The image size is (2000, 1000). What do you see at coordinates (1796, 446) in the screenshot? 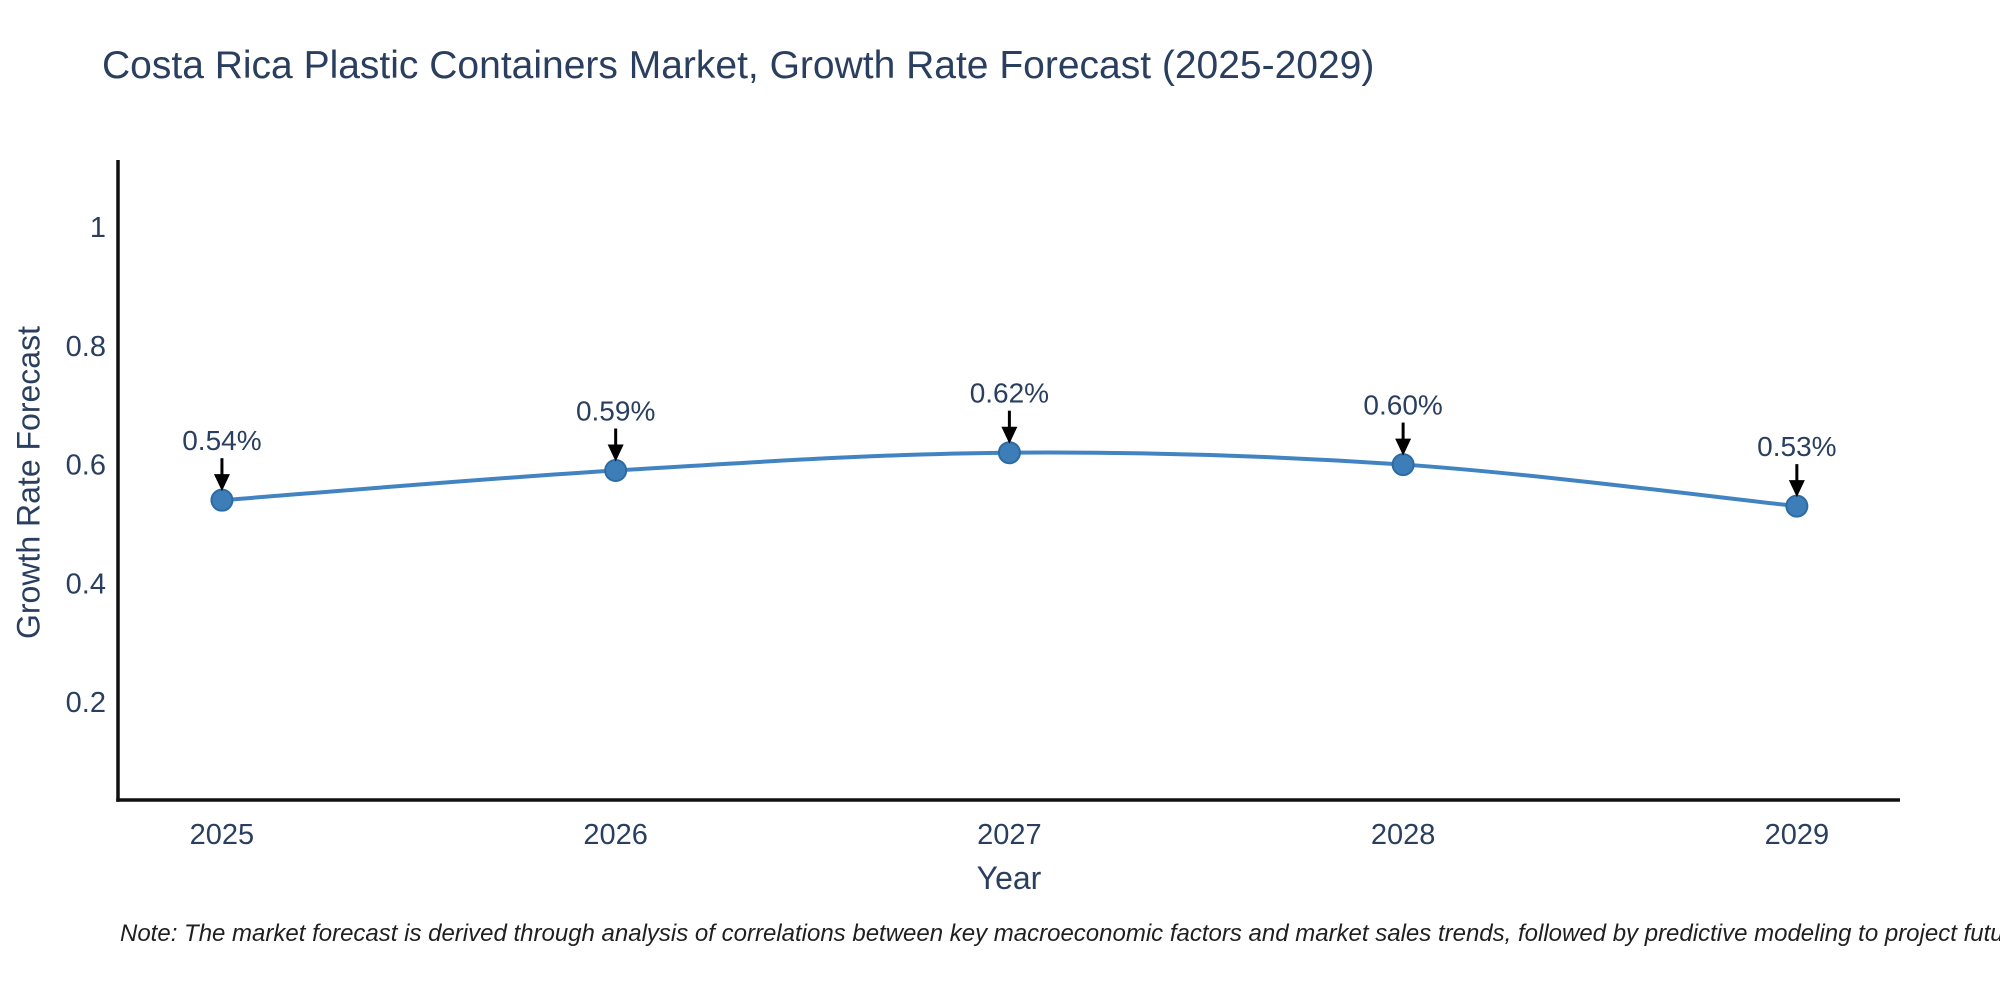
I see `point-value-label: 0.53%` at bounding box center [1796, 446].